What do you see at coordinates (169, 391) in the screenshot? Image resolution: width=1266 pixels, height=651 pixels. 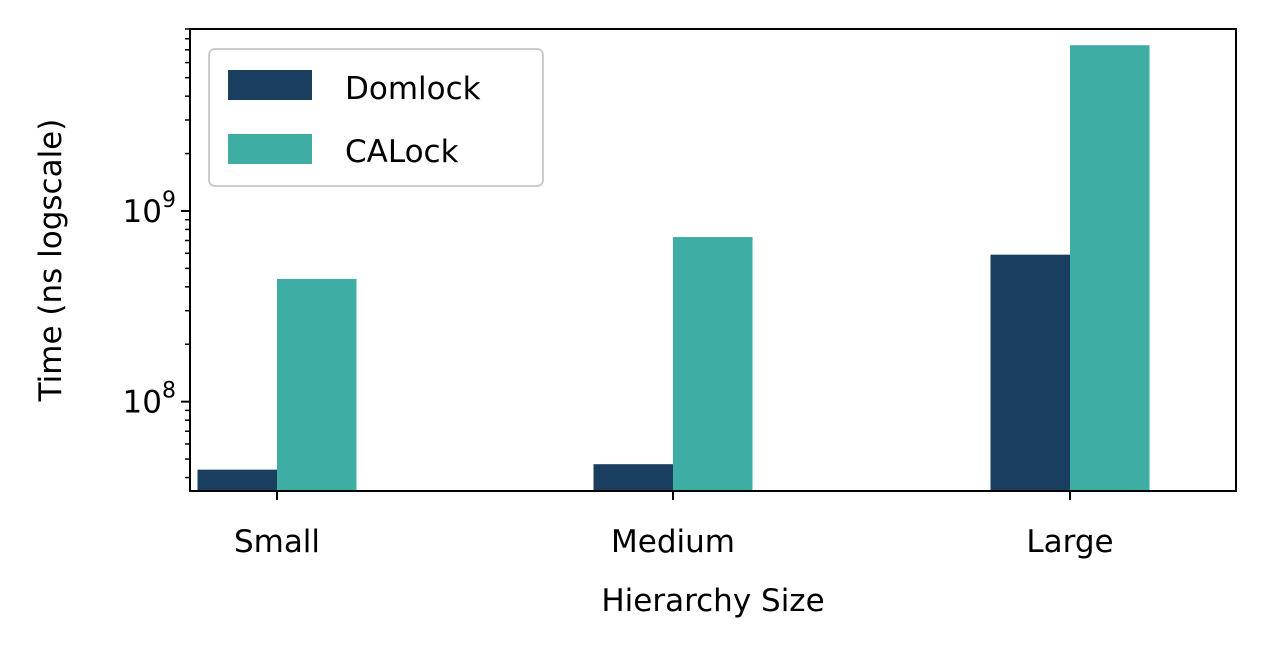 I see `y-tick-label-exponent: 8` at bounding box center [169, 391].